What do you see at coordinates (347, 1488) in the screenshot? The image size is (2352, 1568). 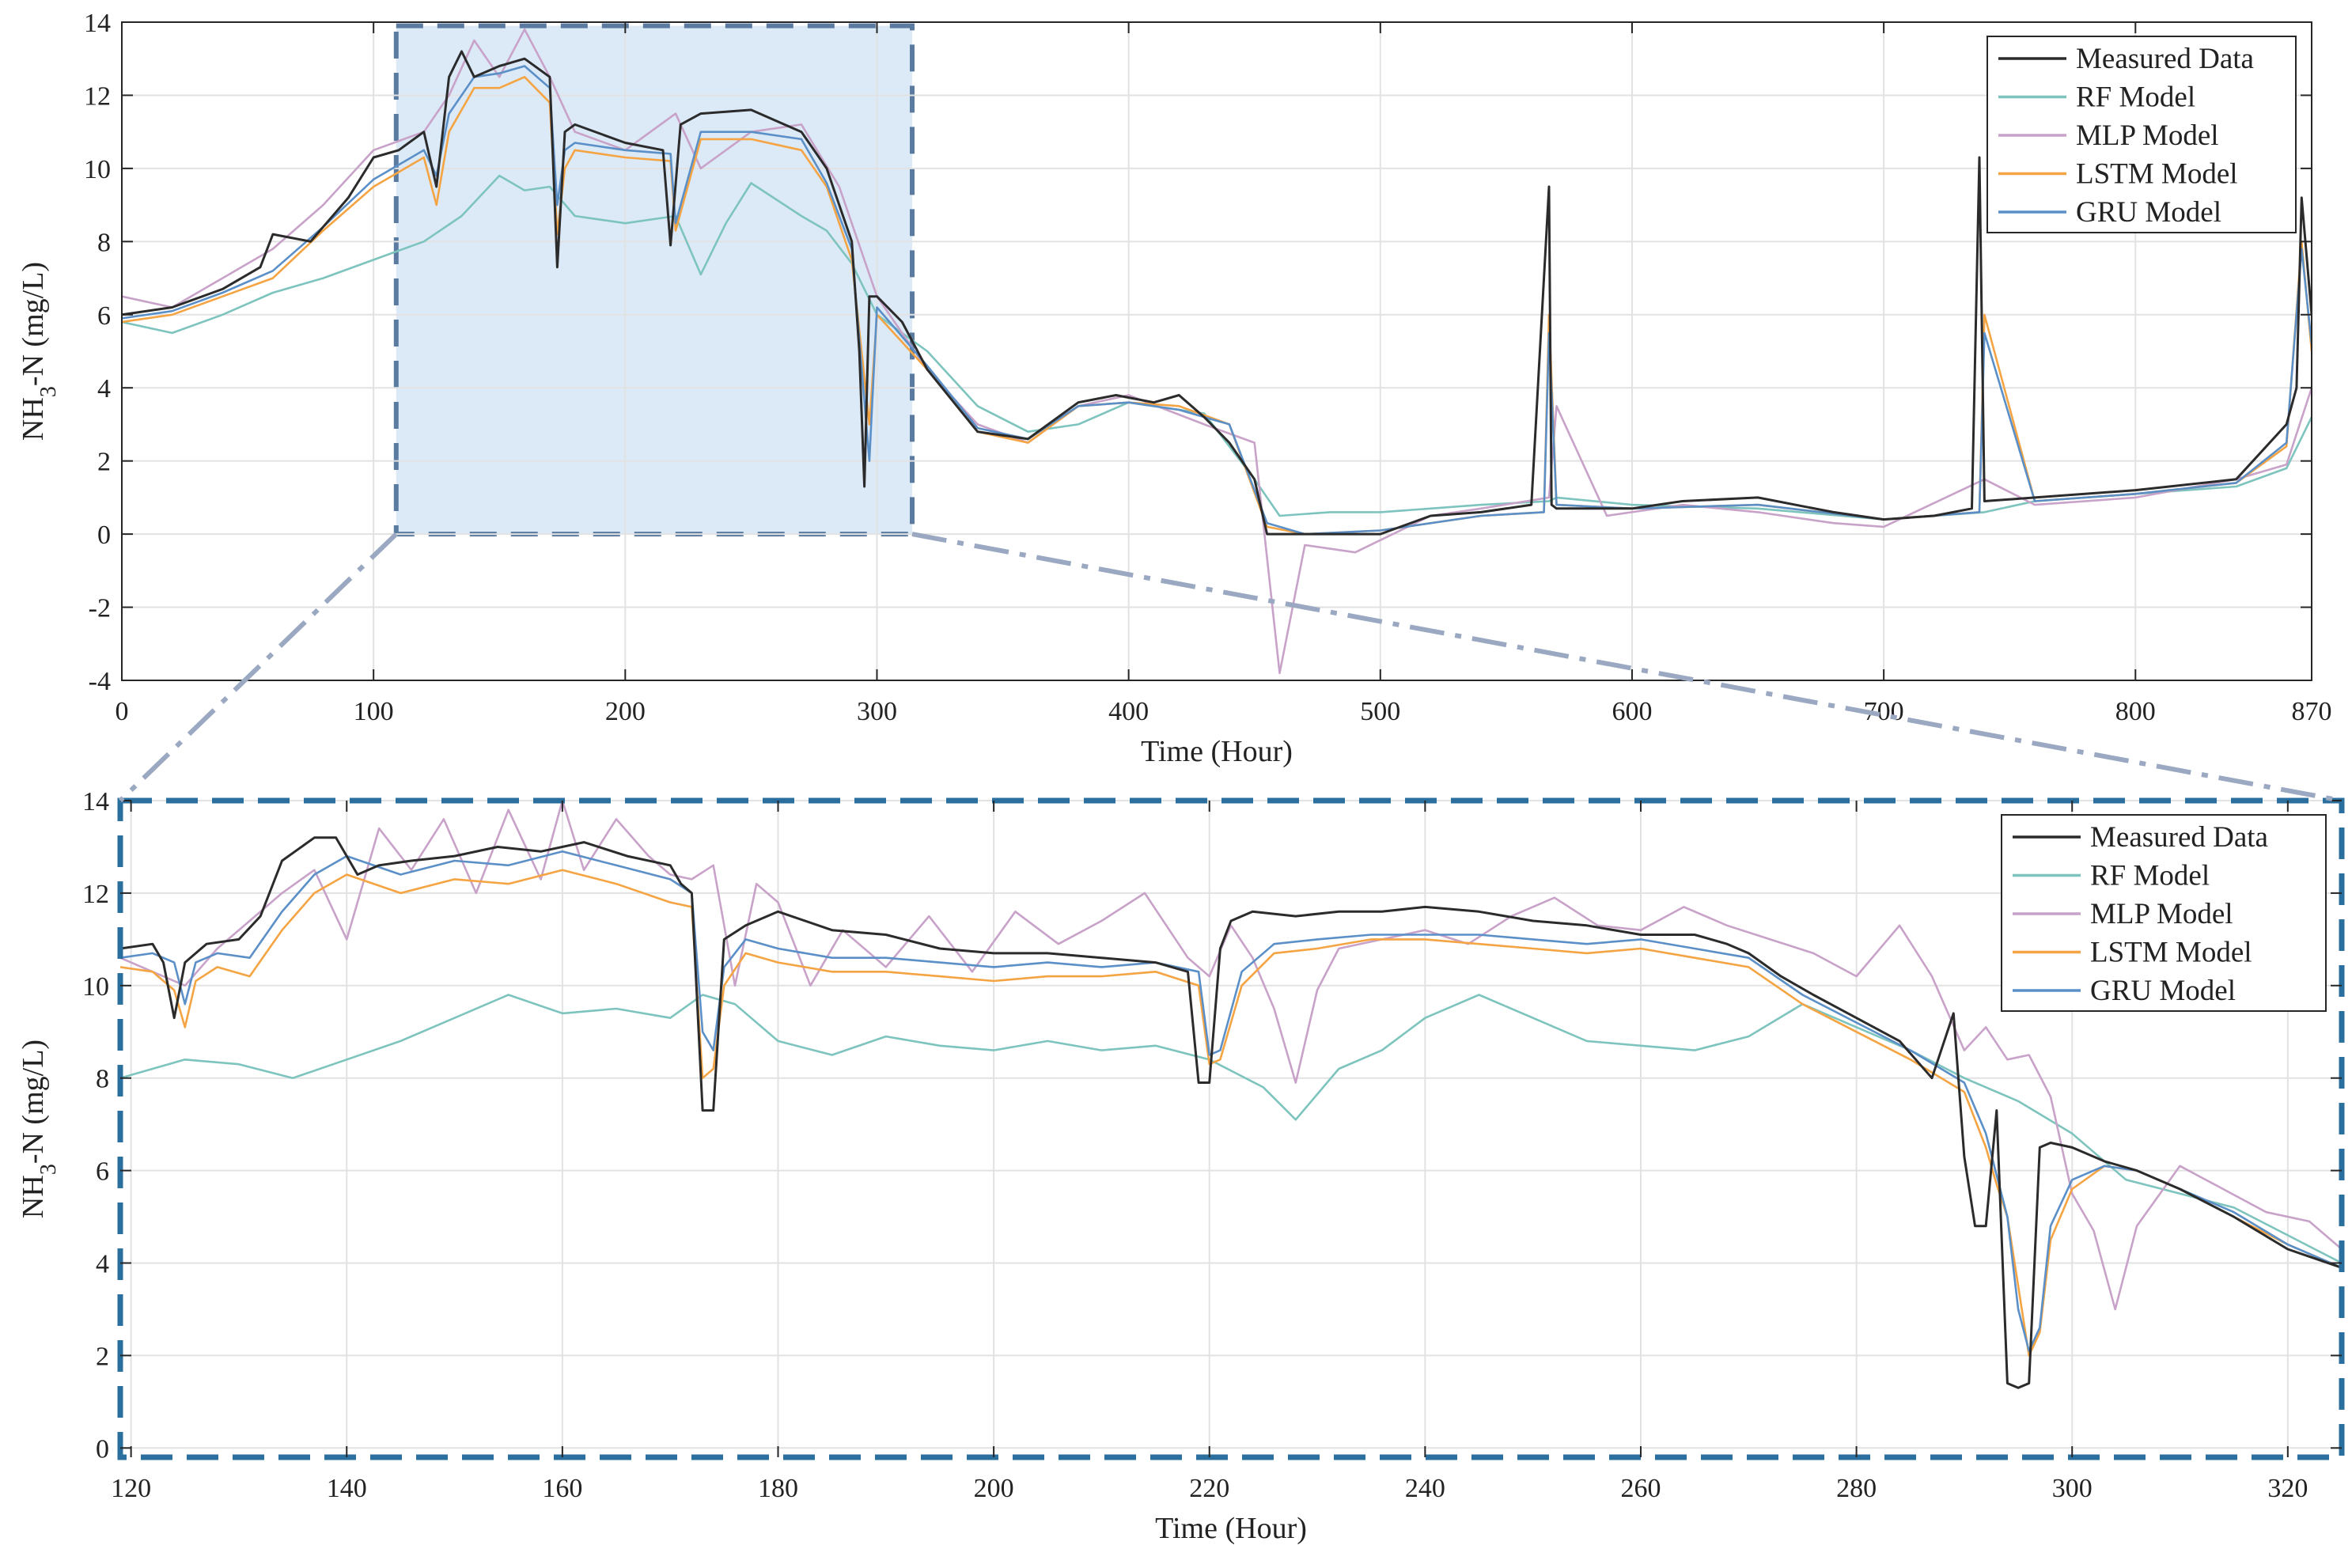 I see `x-tick-label: 140` at bounding box center [347, 1488].